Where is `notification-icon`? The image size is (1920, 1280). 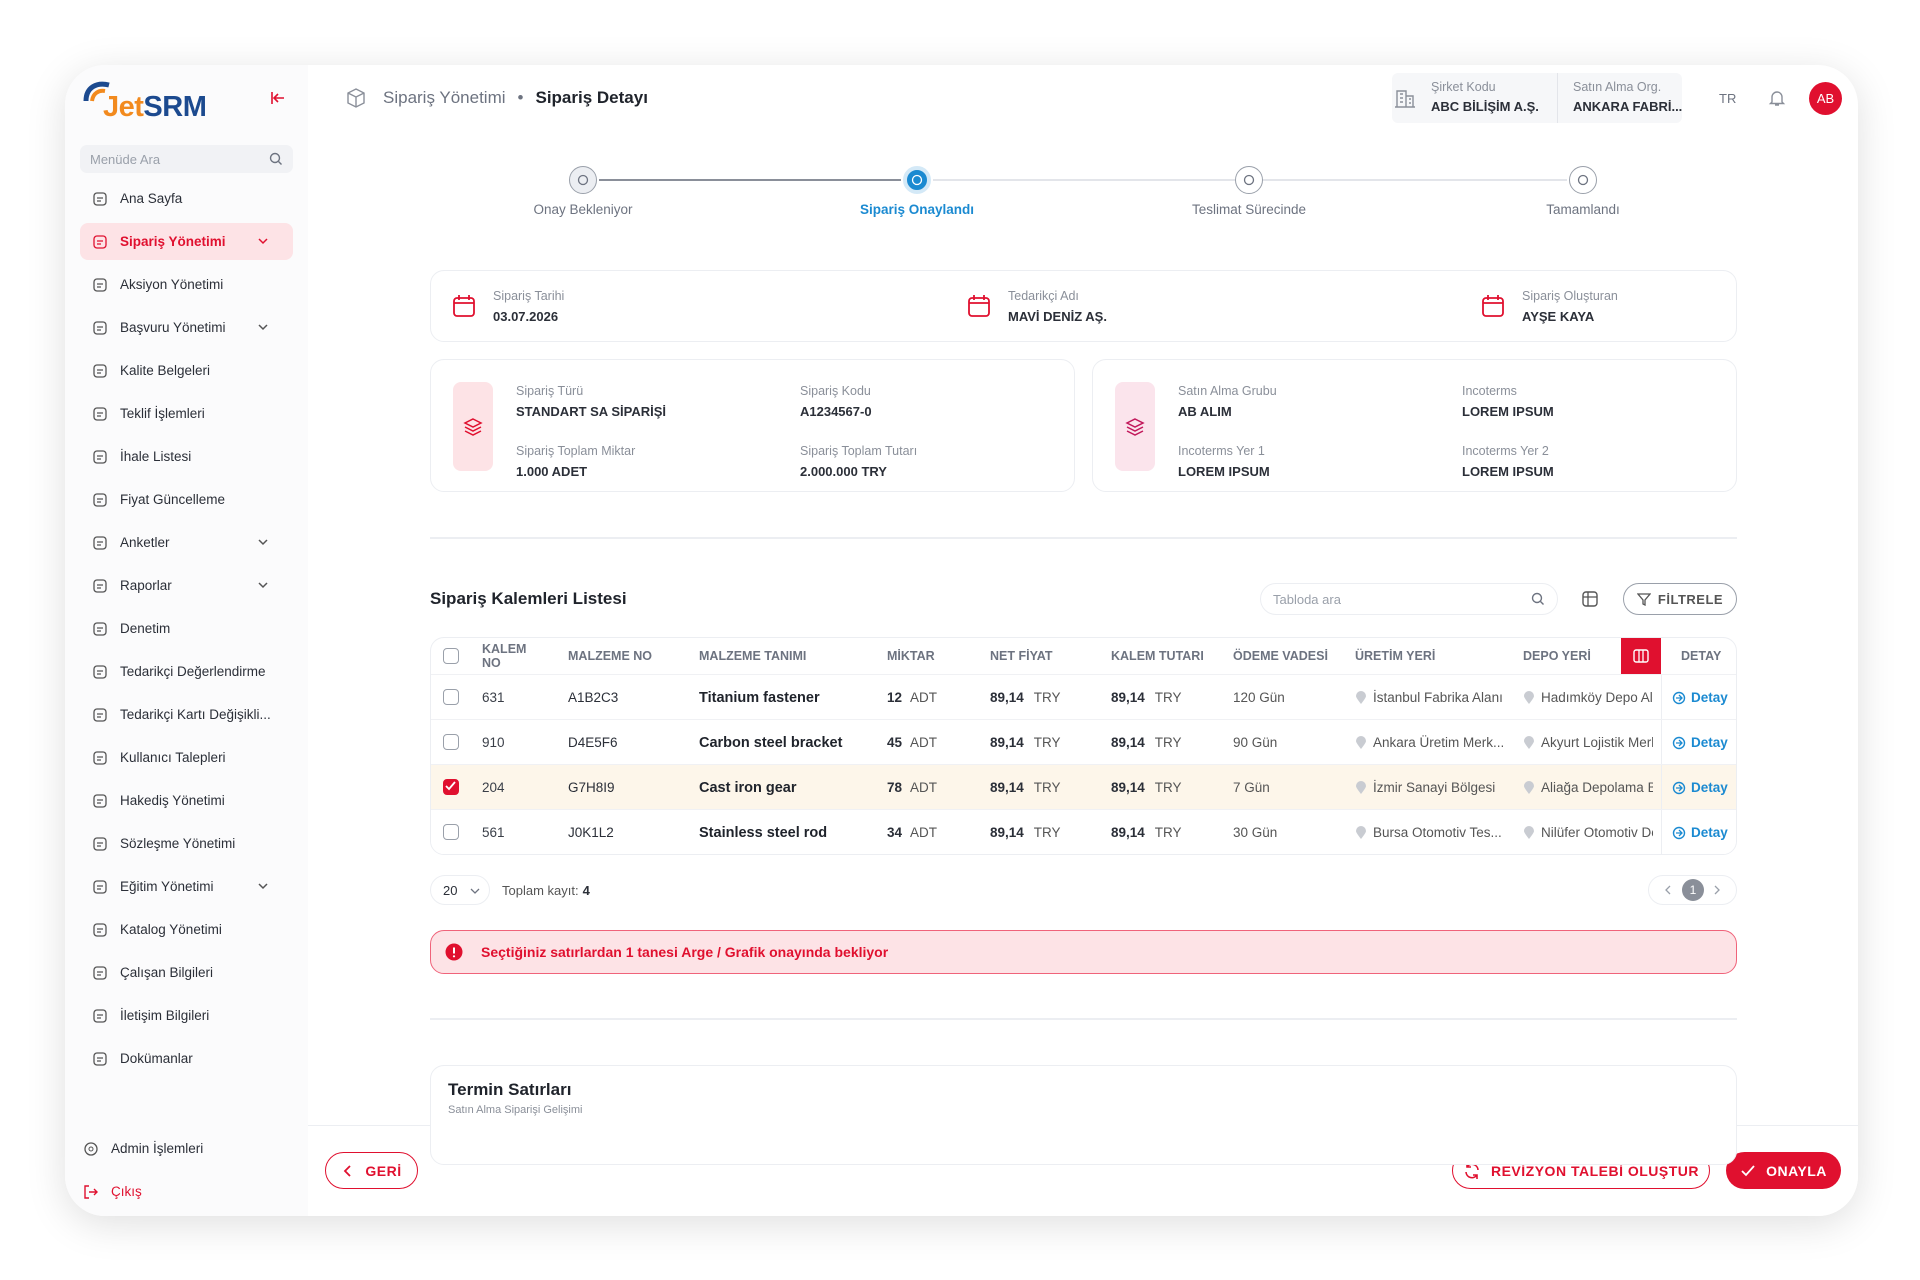 notification-icon is located at coordinates (1777, 98).